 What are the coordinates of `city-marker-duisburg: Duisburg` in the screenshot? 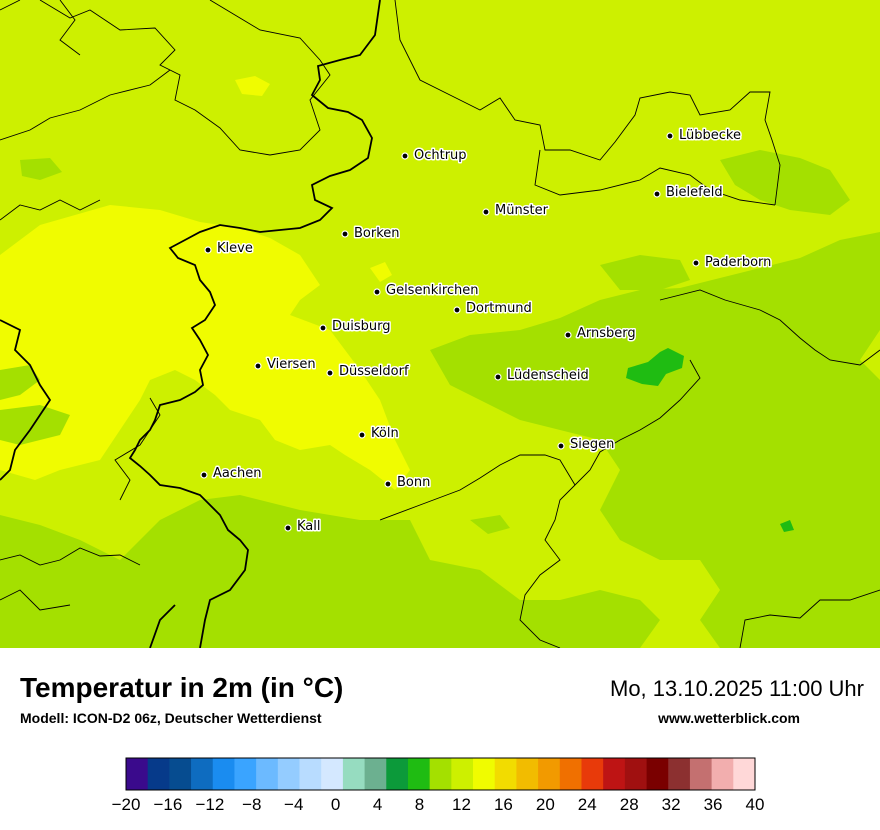 It's located at (355, 327).